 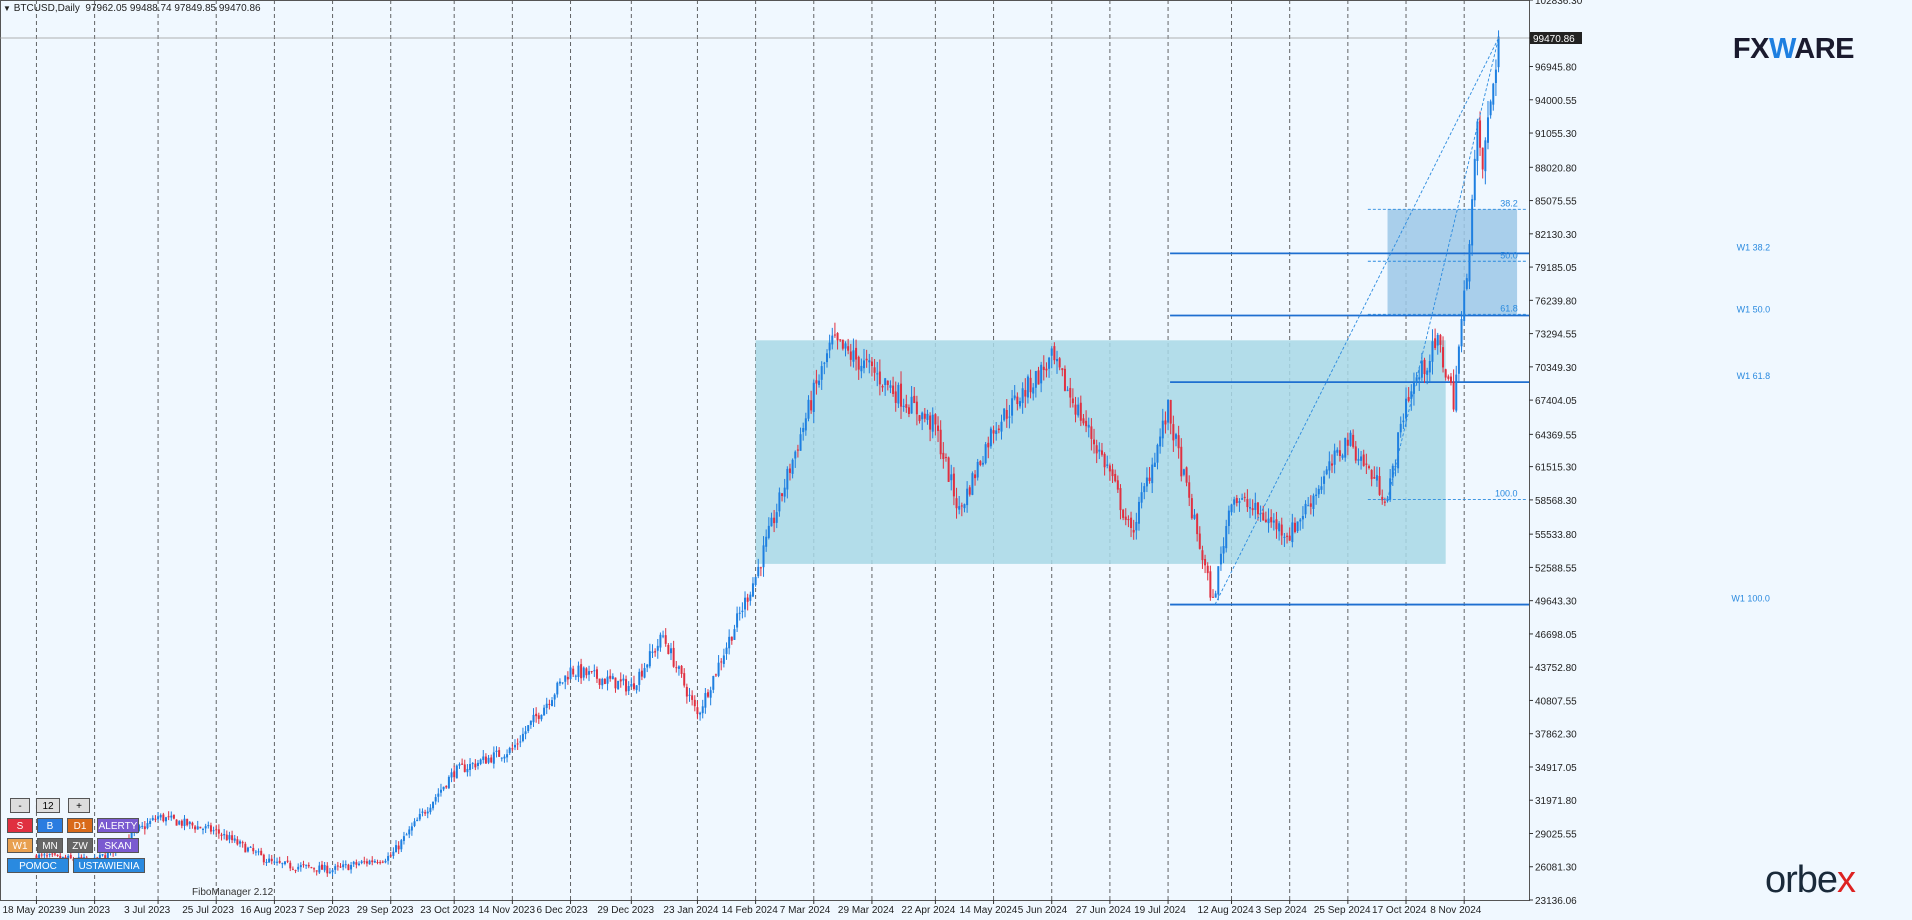 I want to click on buy-button: B, so click(x=50, y=825).